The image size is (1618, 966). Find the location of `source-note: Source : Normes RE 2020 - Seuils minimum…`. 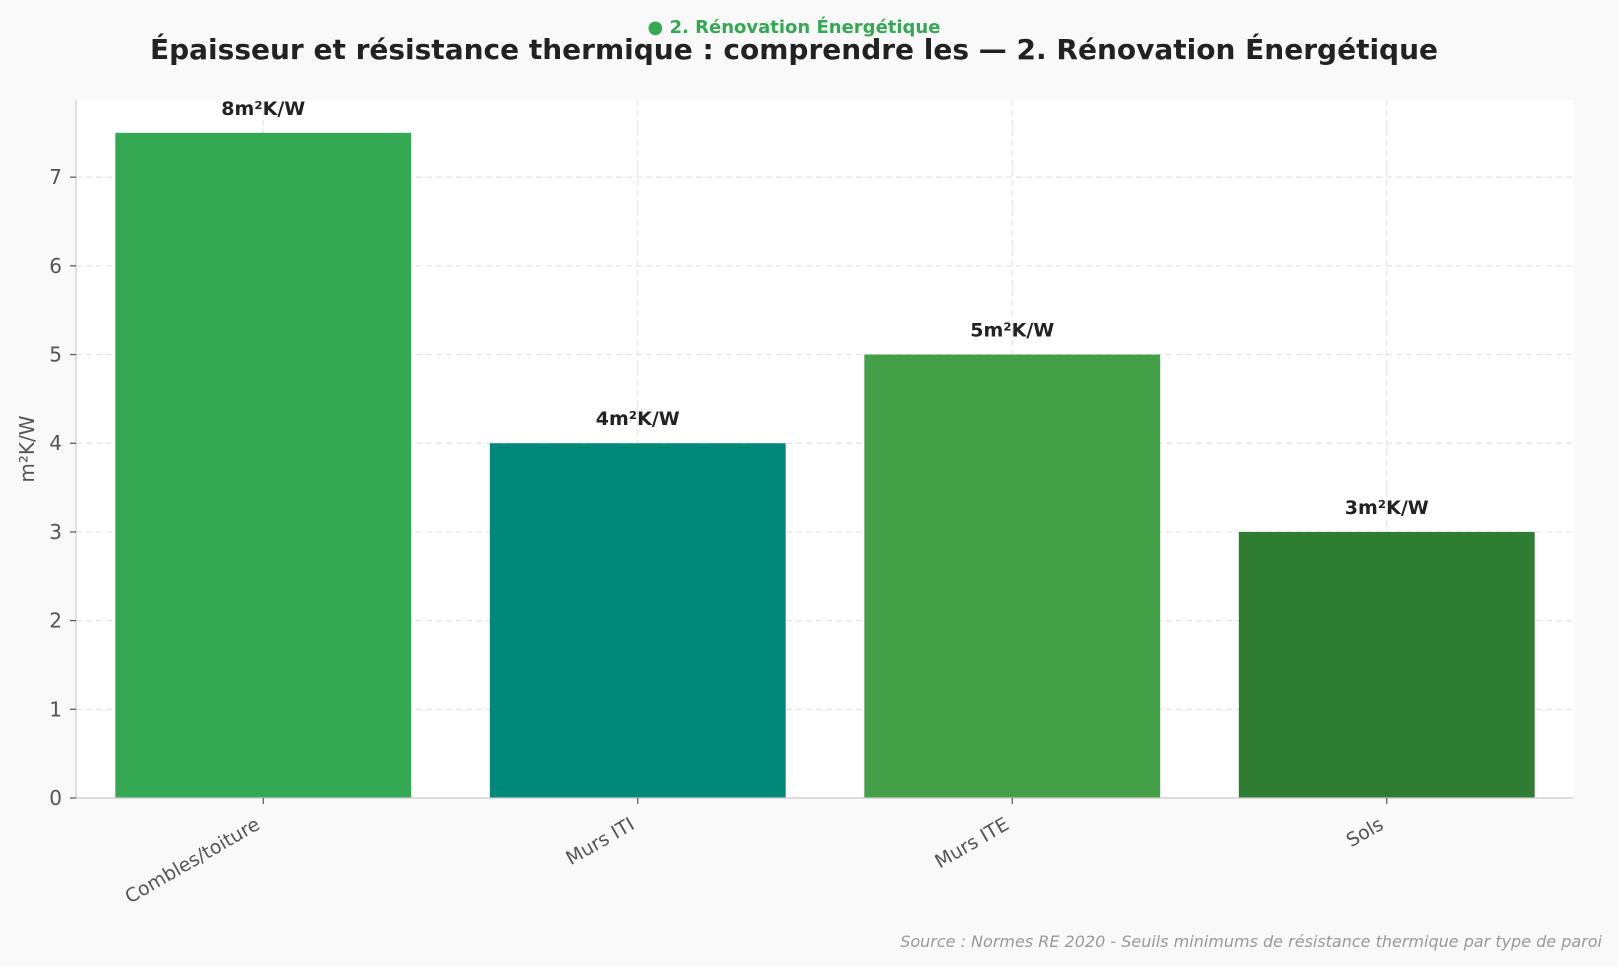

source-note: Source : Normes RE 2020 - Seuils minimum… is located at coordinates (1251, 941).